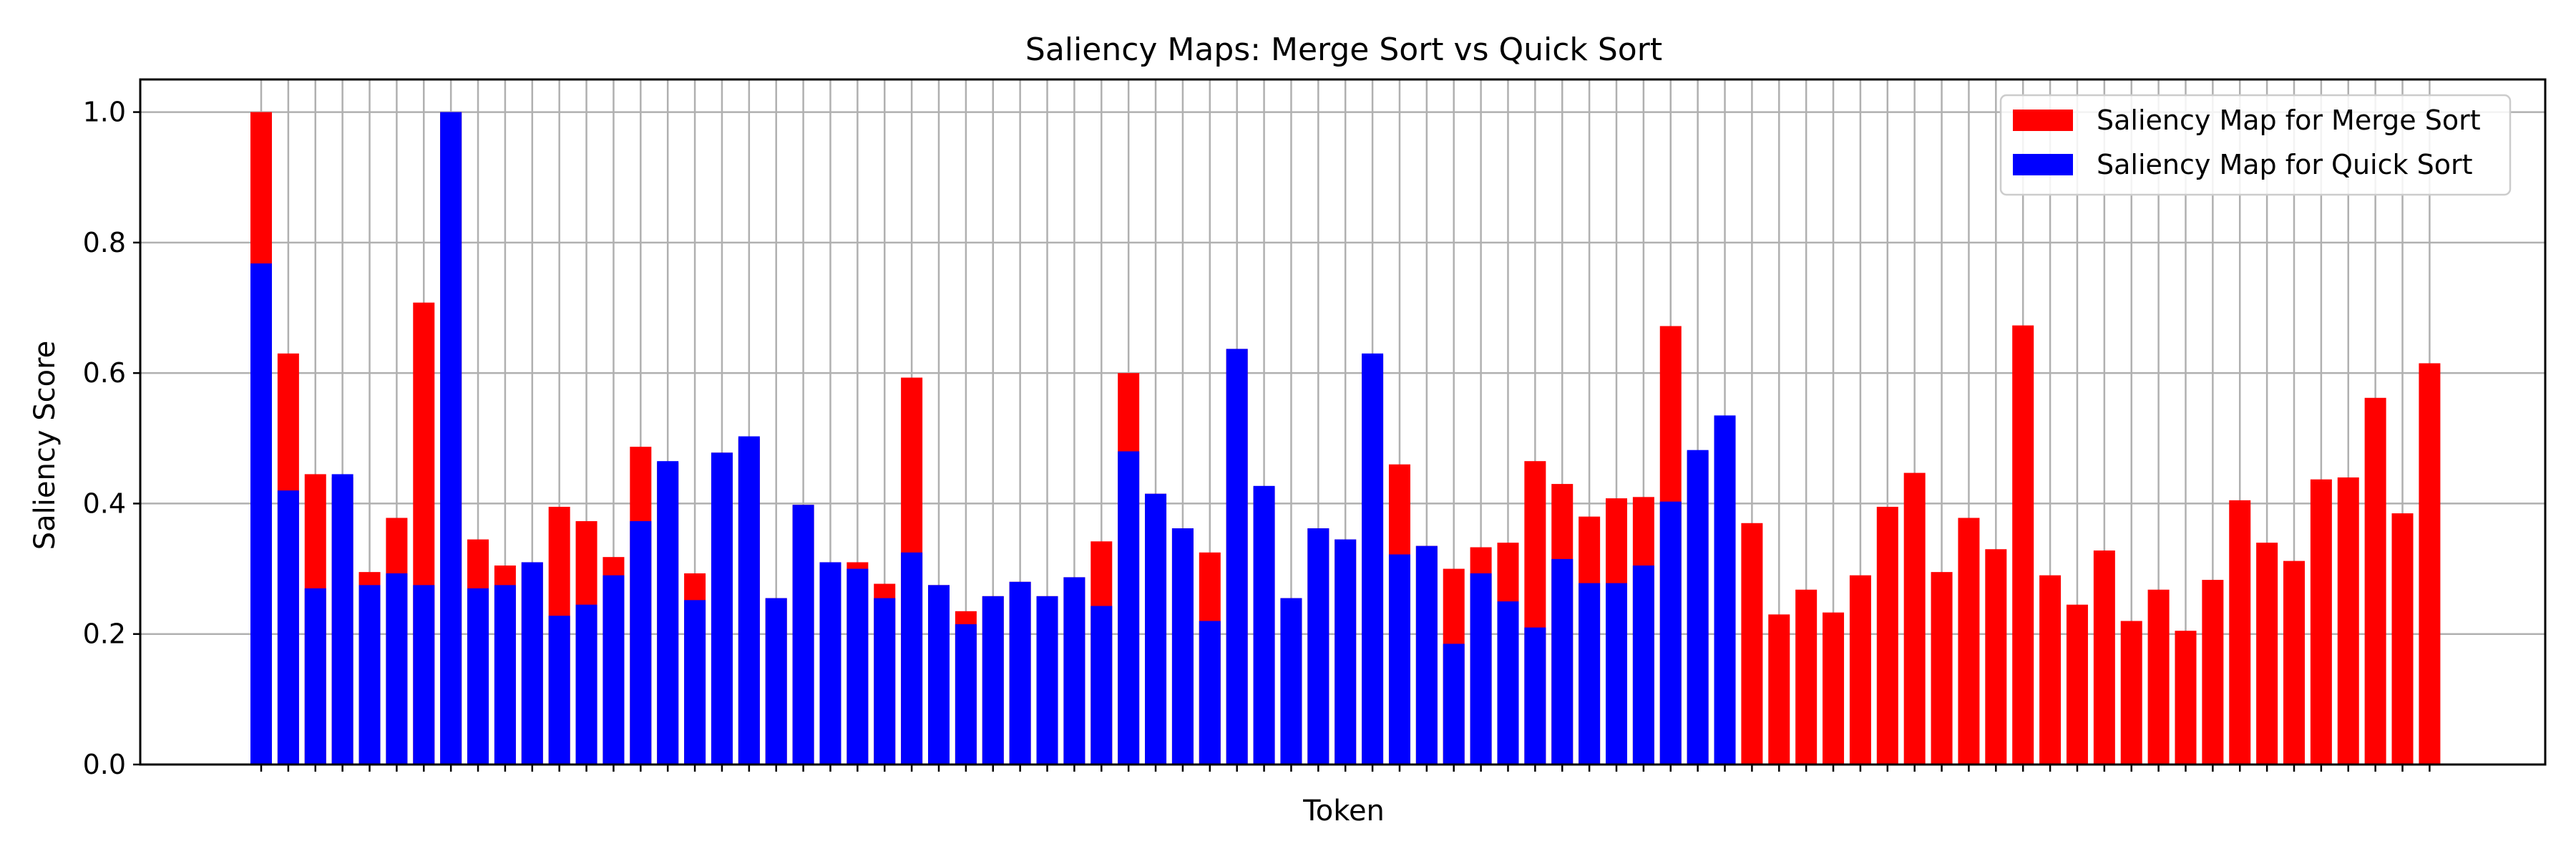 This screenshot has width=2576, height=859. What do you see at coordinates (1343, 49) in the screenshot?
I see `chart-title: Saliency Maps: Merge Sort vs Quick Sort` at bounding box center [1343, 49].